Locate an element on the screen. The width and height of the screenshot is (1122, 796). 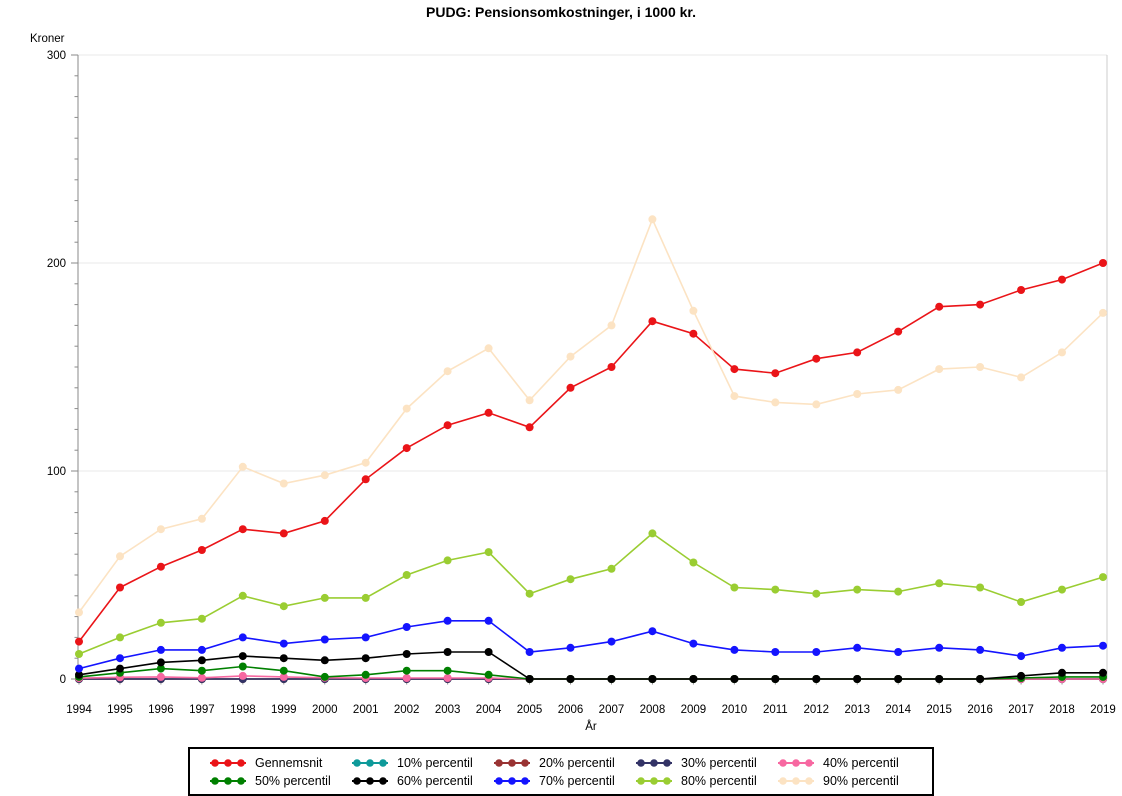
legend-item-70-percentil: 70% percentil is located at coordinates (563, 780).